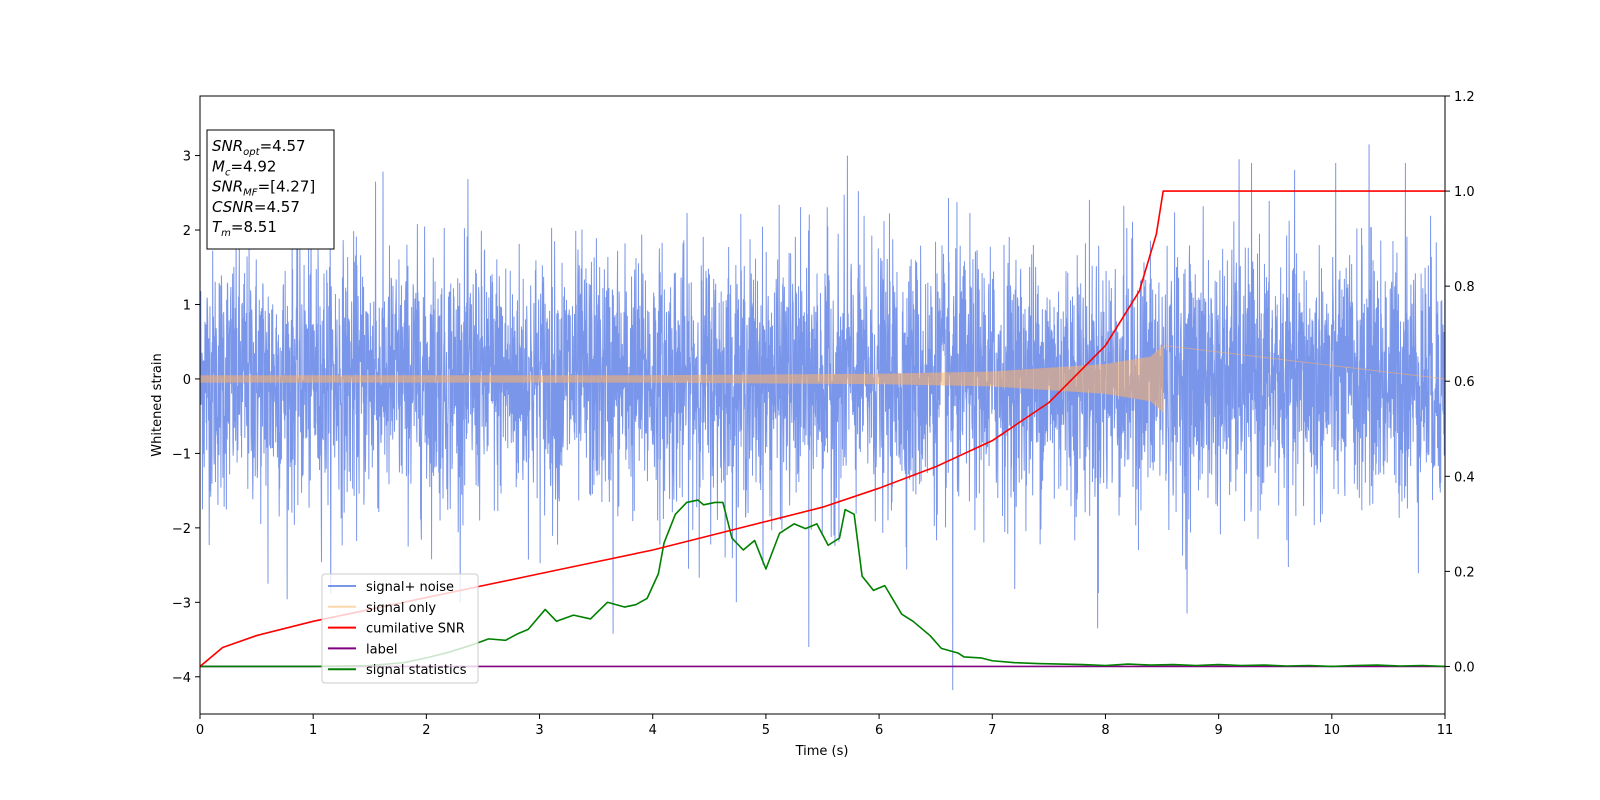  Describe the element at coordinates (879, 730) in the screenshot. I see `x-tick-label: 6` at that location.